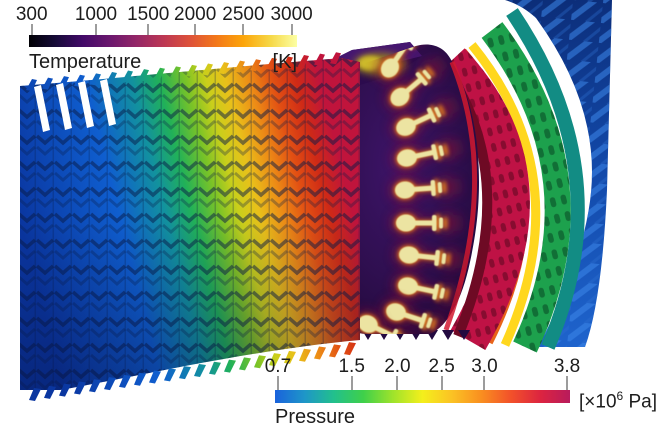  Describe the element at coordinates (484, 366) in the screenshot. I see `pressure-tick: 3.0` at that location.